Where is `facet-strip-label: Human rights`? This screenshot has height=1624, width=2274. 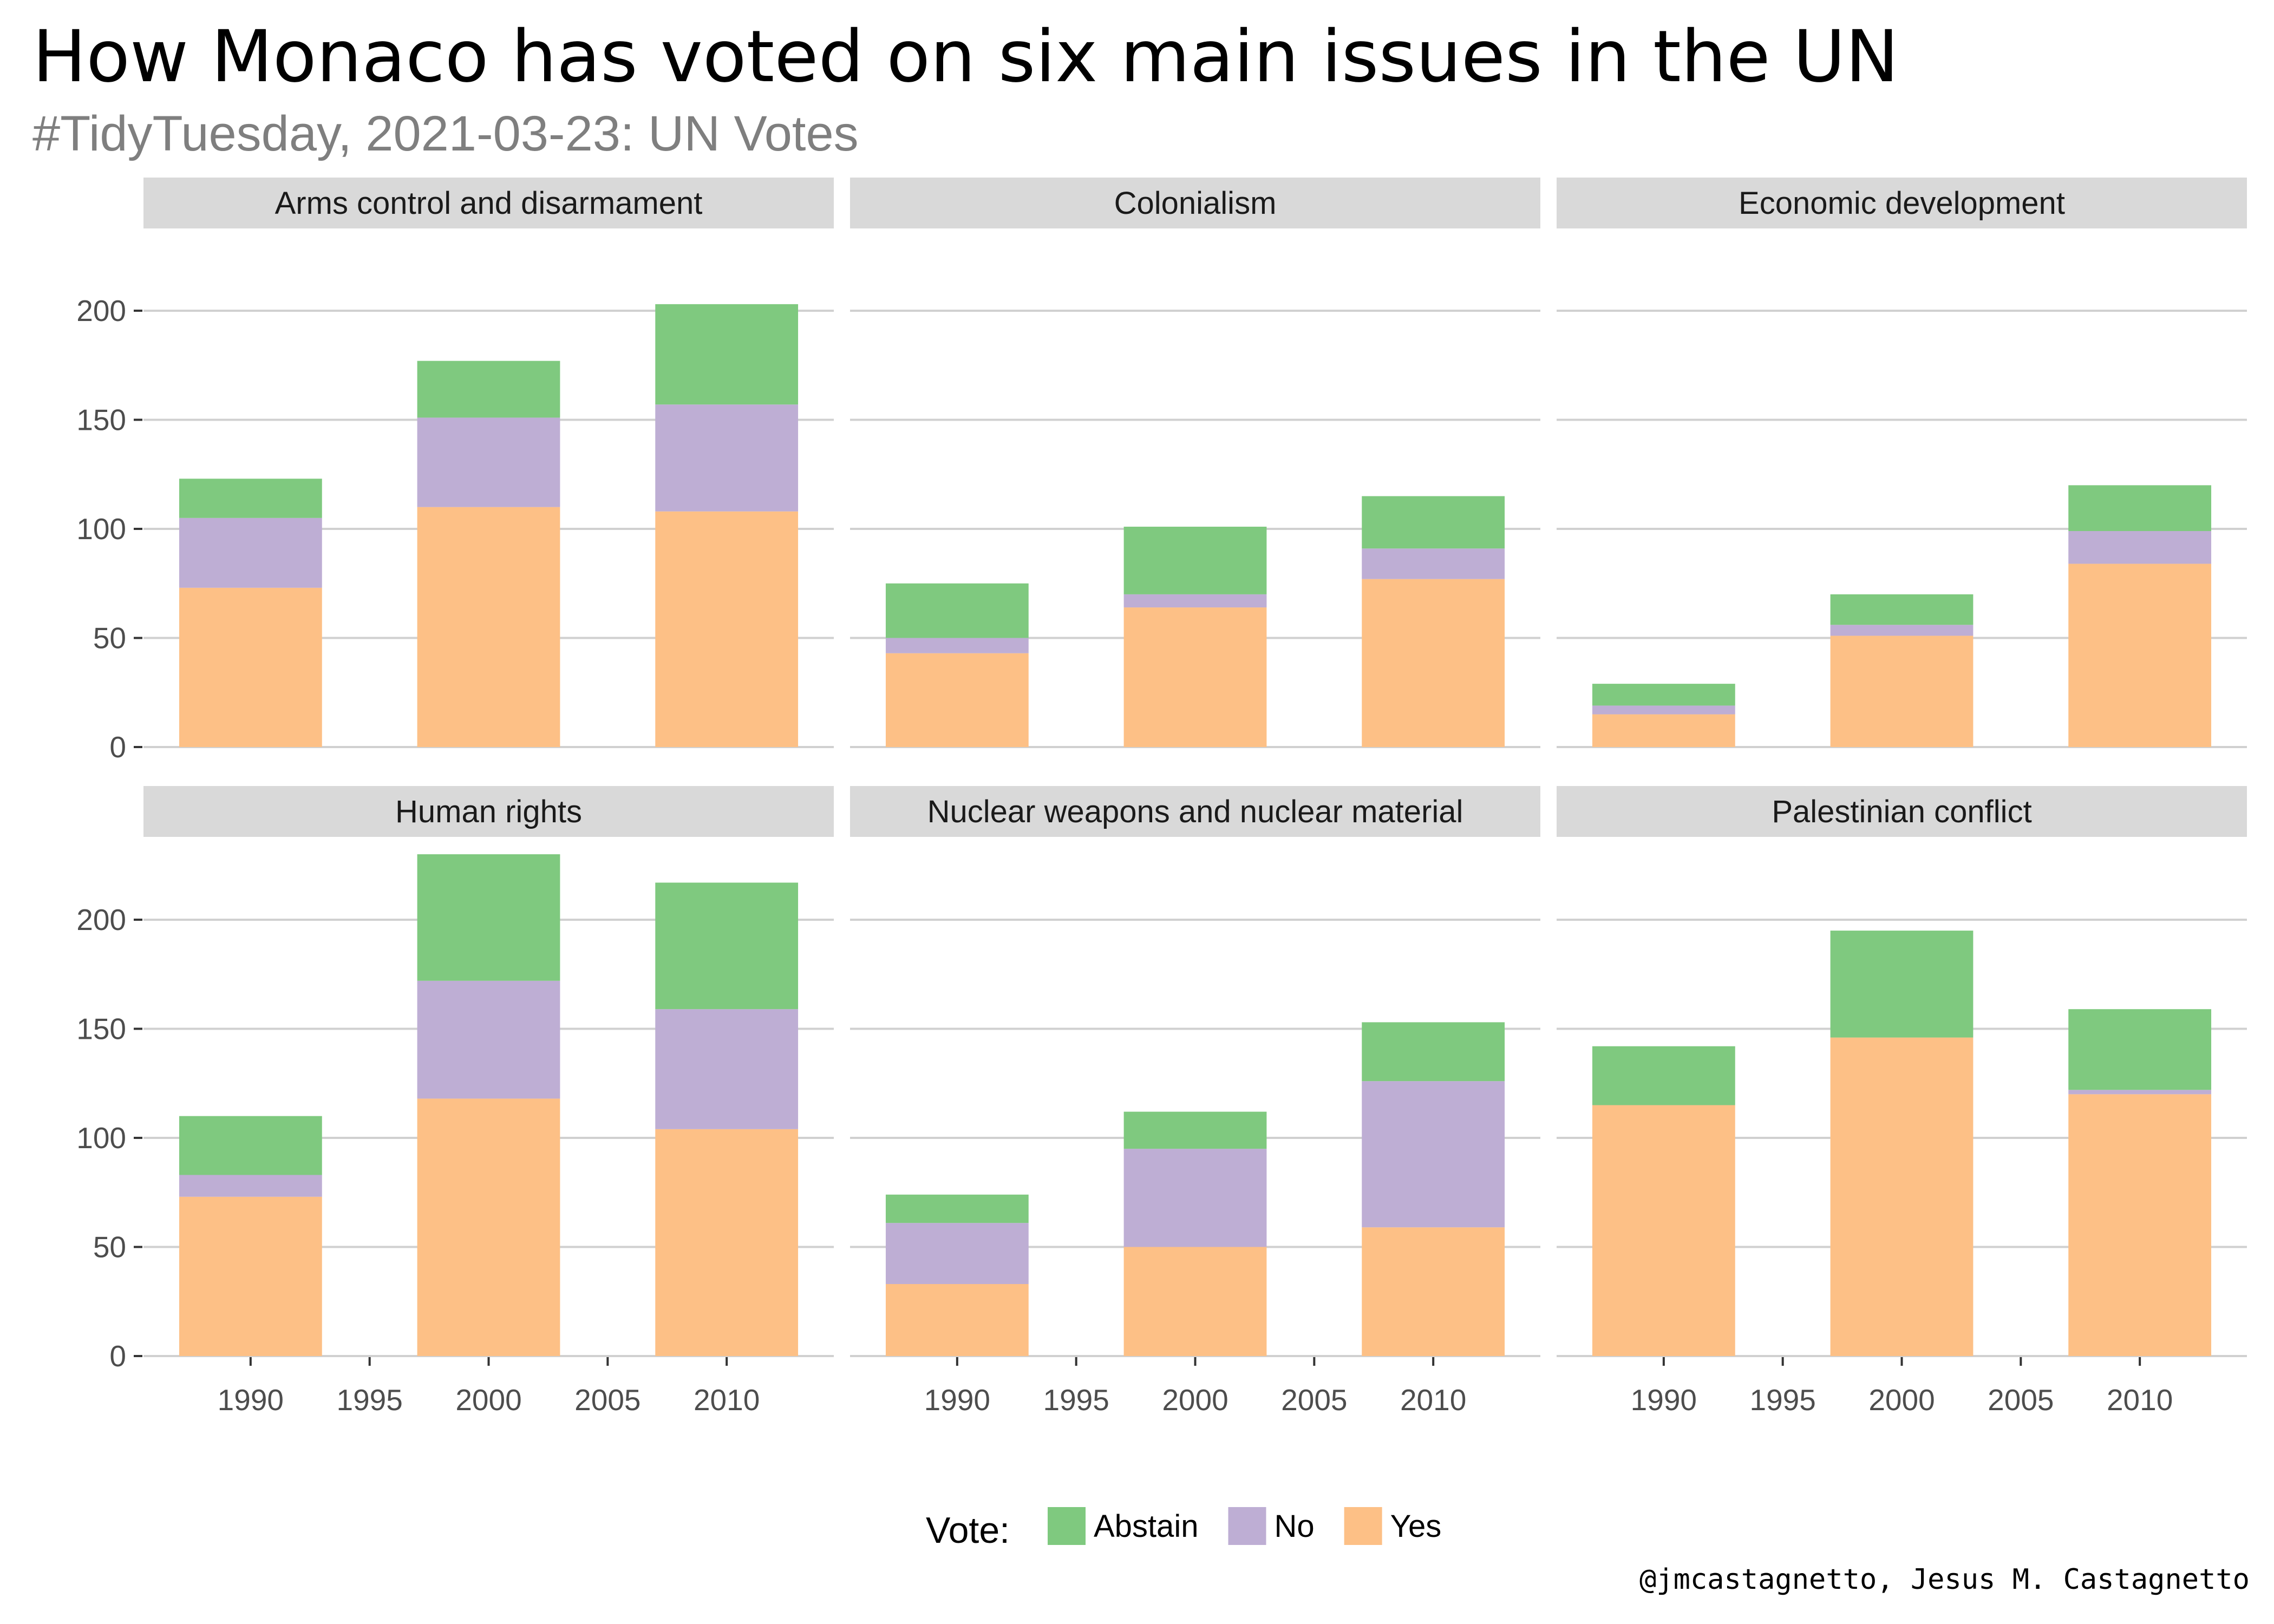
facet-strip-label: Human rights is located at coordinates (489, 811).